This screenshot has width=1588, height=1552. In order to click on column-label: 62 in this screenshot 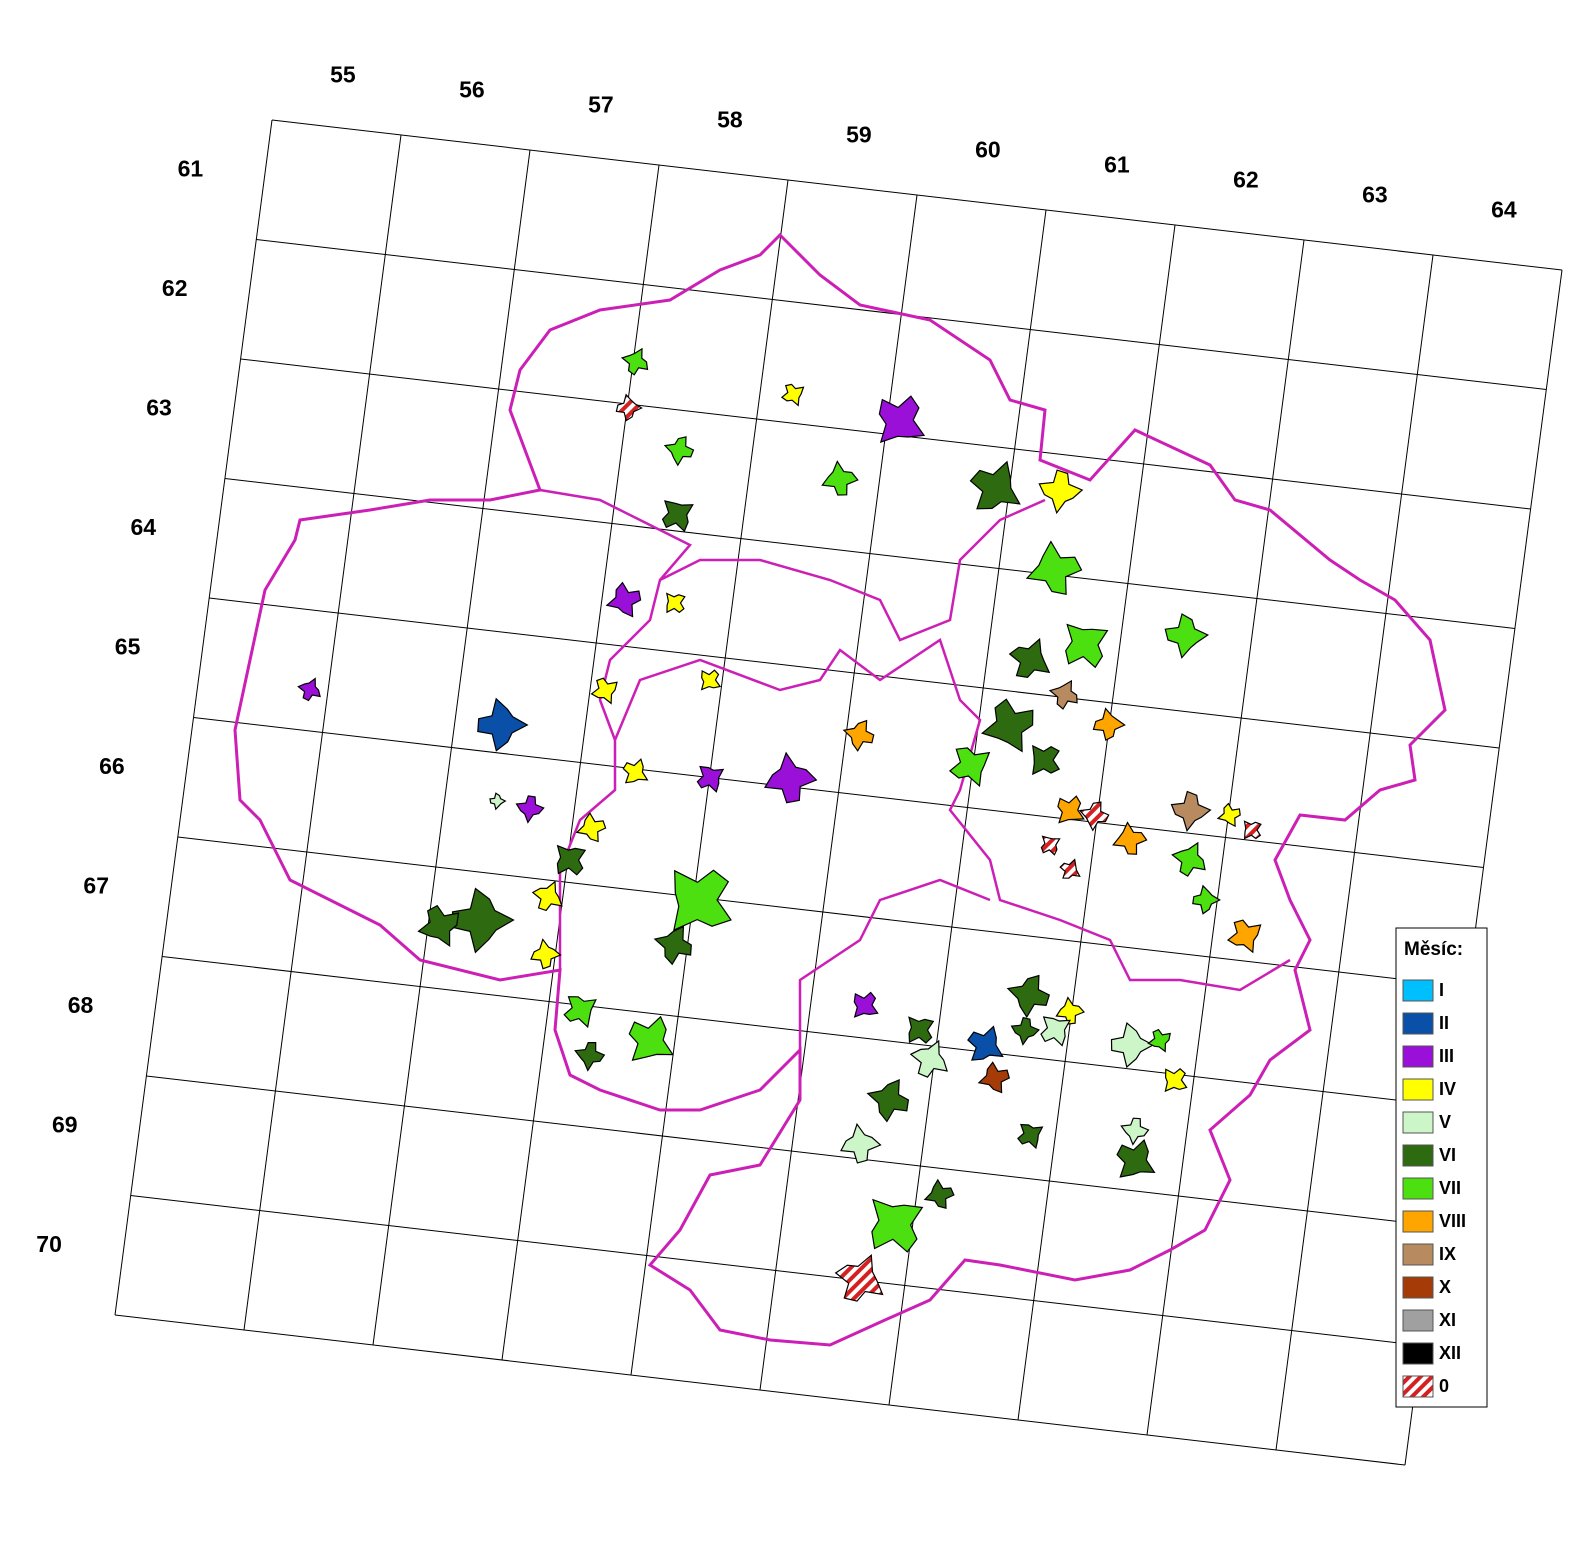, I will do `click(1246, 179)`.